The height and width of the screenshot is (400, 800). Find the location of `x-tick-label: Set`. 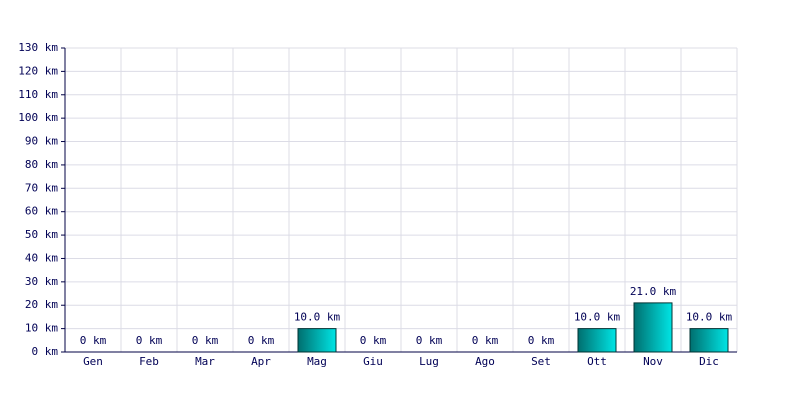

x-tick-label: Set is located at coordinates (541, 361).